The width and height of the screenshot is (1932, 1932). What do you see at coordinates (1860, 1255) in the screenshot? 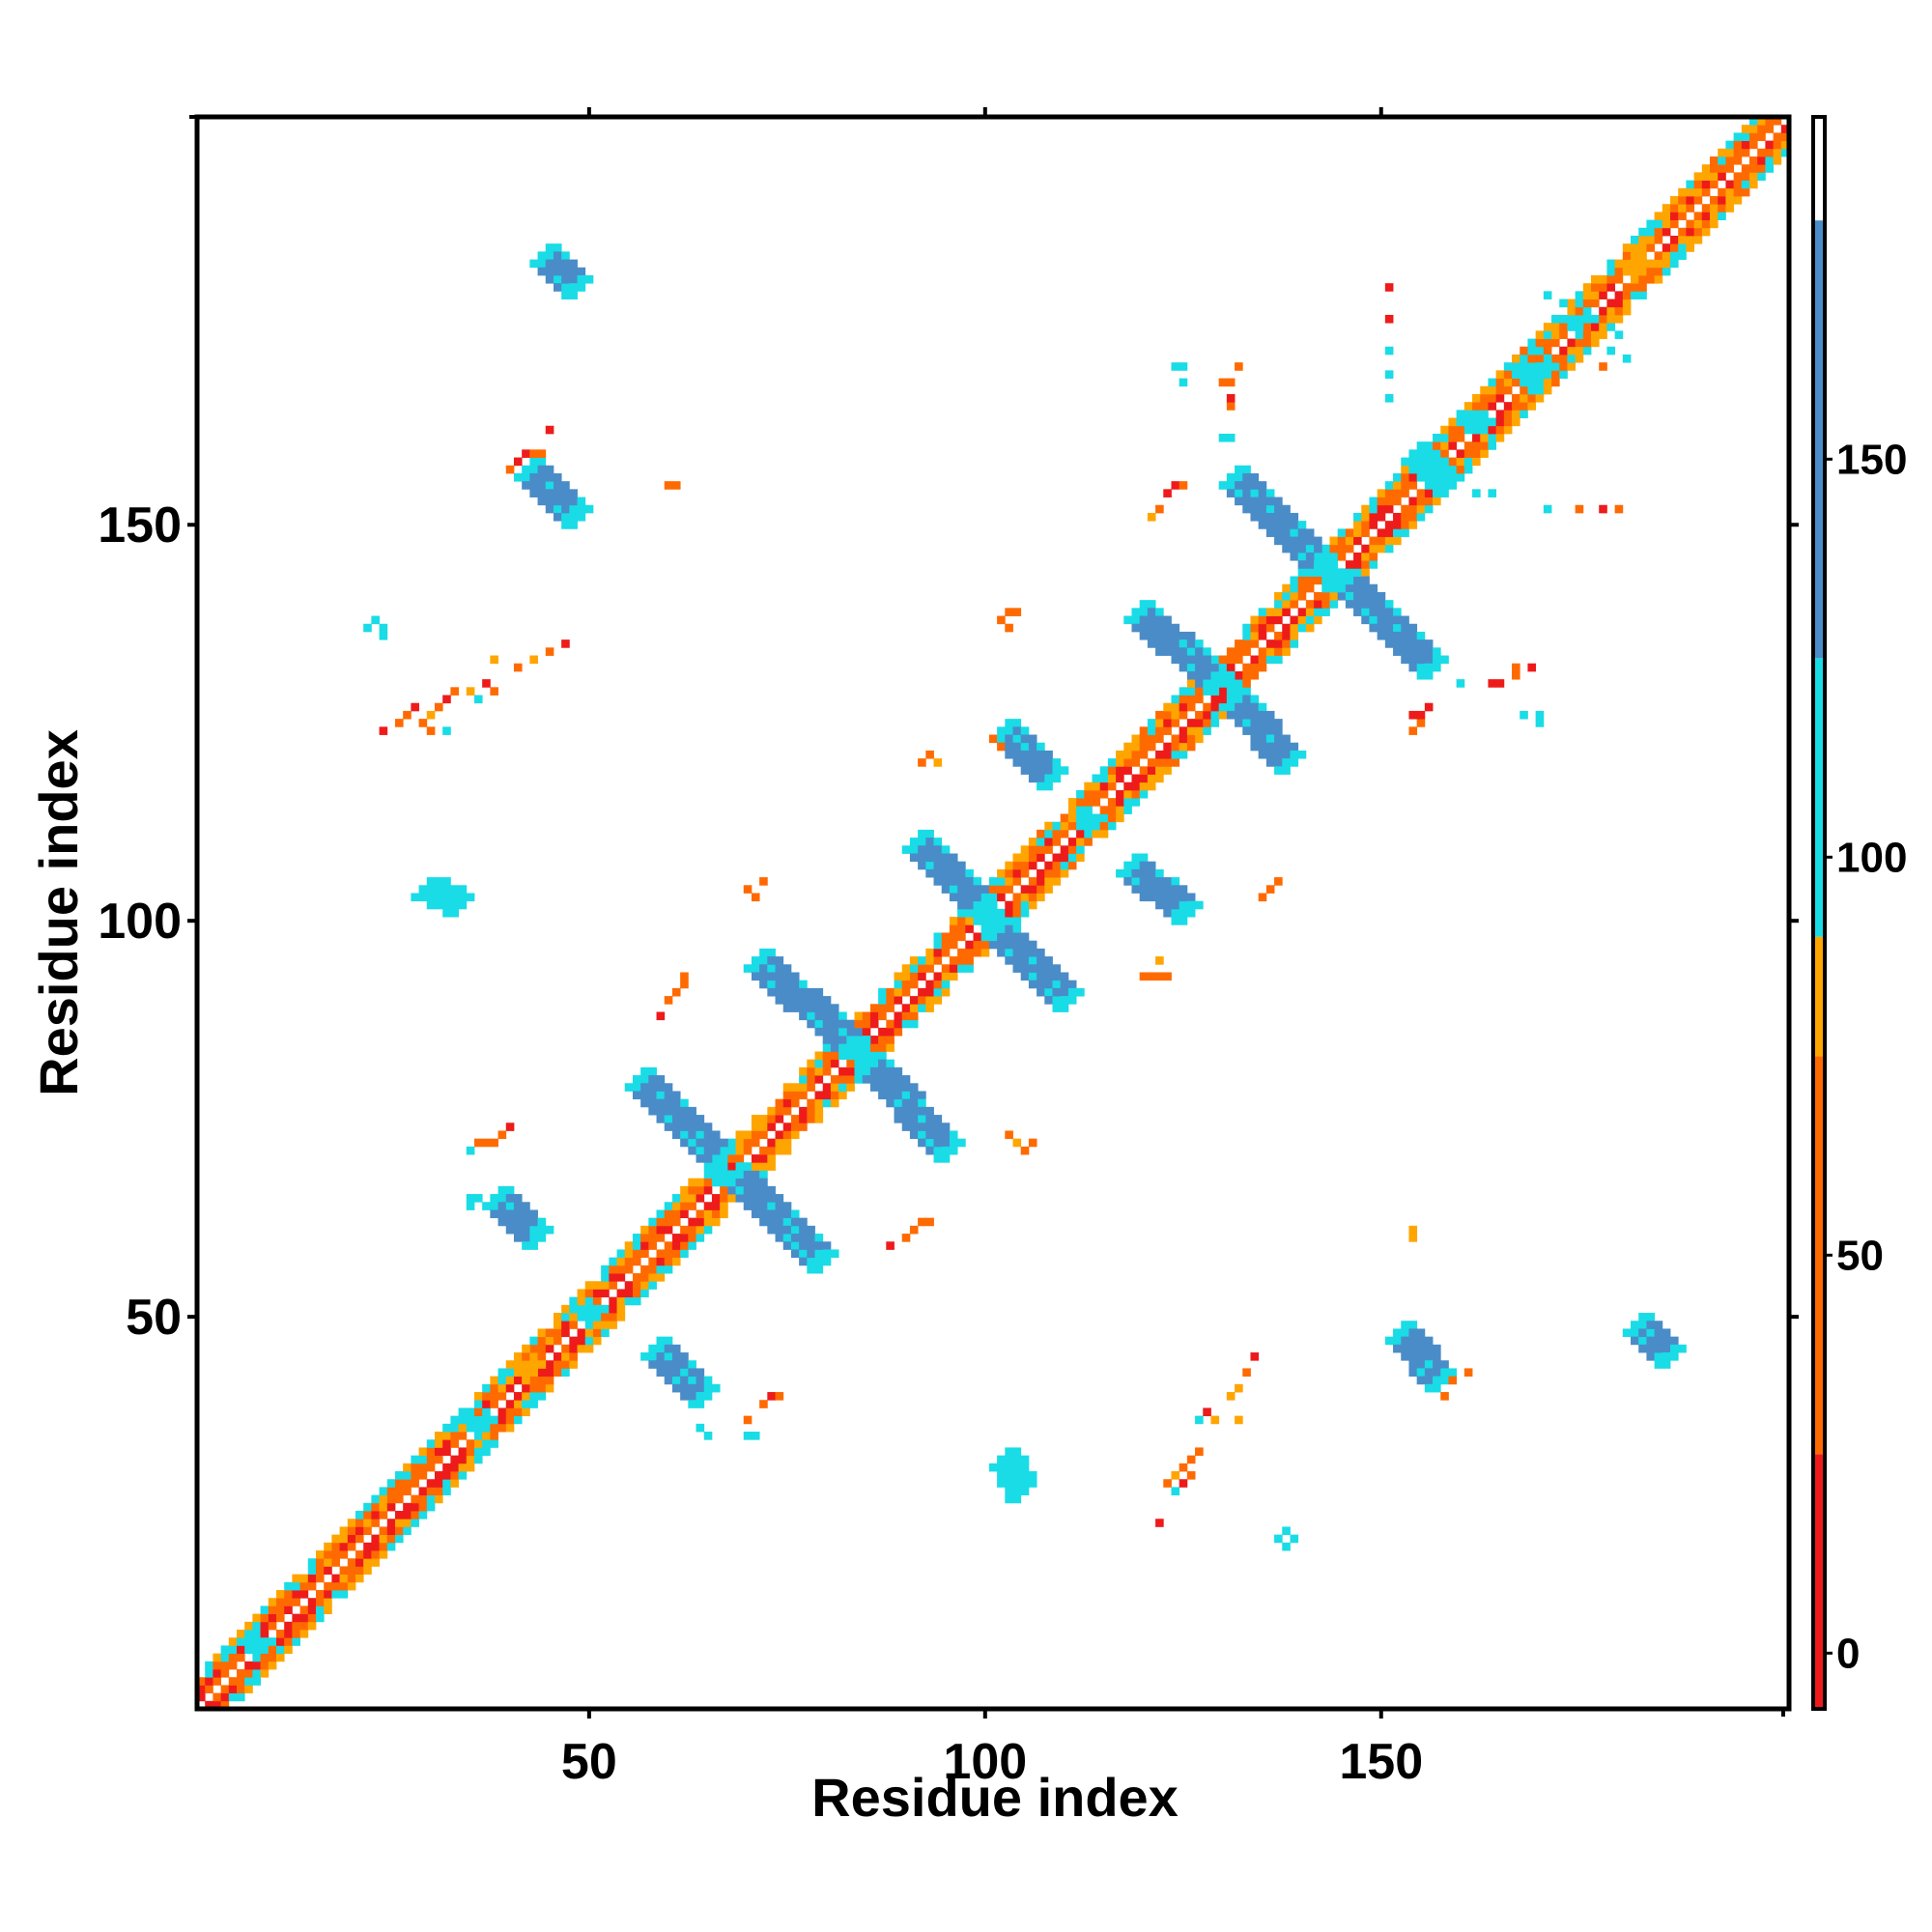
I see `colorbar-tick-label: 50` at bounding box center [1860, 1255].